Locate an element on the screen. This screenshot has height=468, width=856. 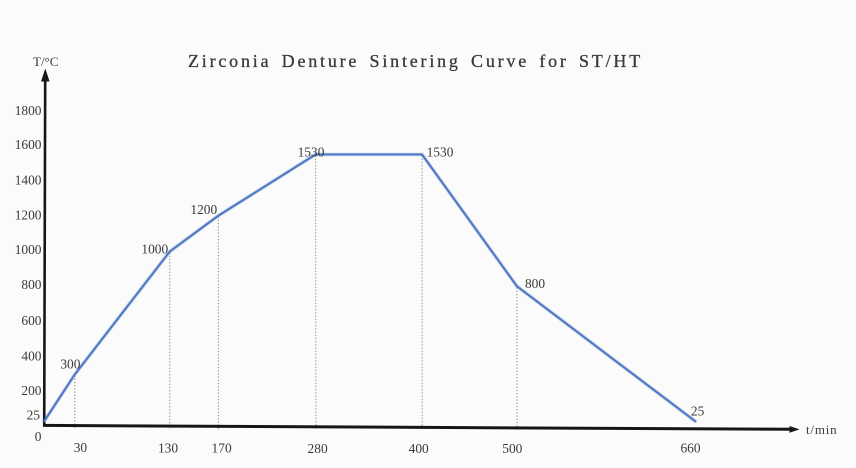
svg-text: 130 is located at coordinates (168, 447).